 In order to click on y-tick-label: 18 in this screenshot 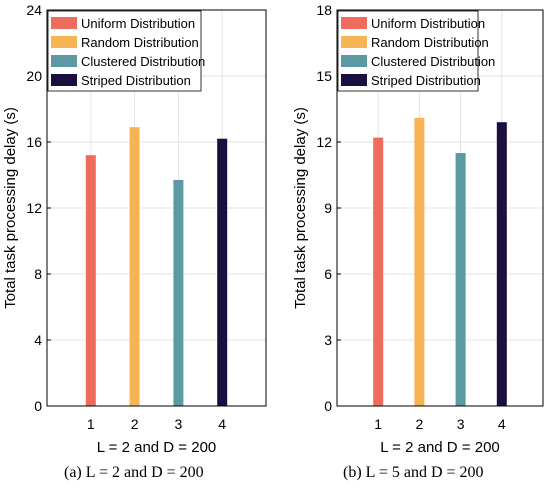, I will do `click(324, 10)`.